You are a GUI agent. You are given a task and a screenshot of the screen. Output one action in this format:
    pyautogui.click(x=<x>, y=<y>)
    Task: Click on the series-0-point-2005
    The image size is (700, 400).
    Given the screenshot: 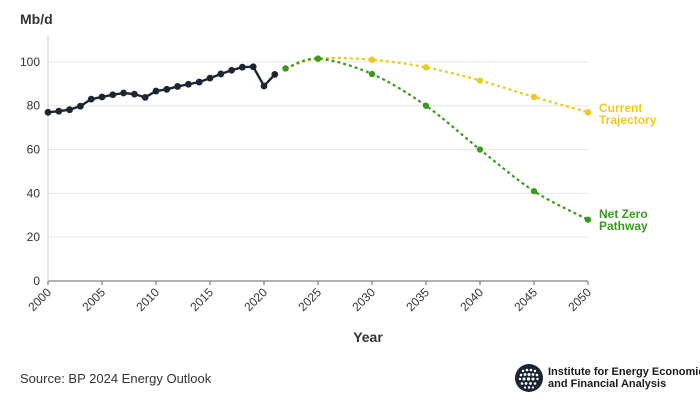 What is the action you would take?
    pyautogui.click(x=102, y=97)
    